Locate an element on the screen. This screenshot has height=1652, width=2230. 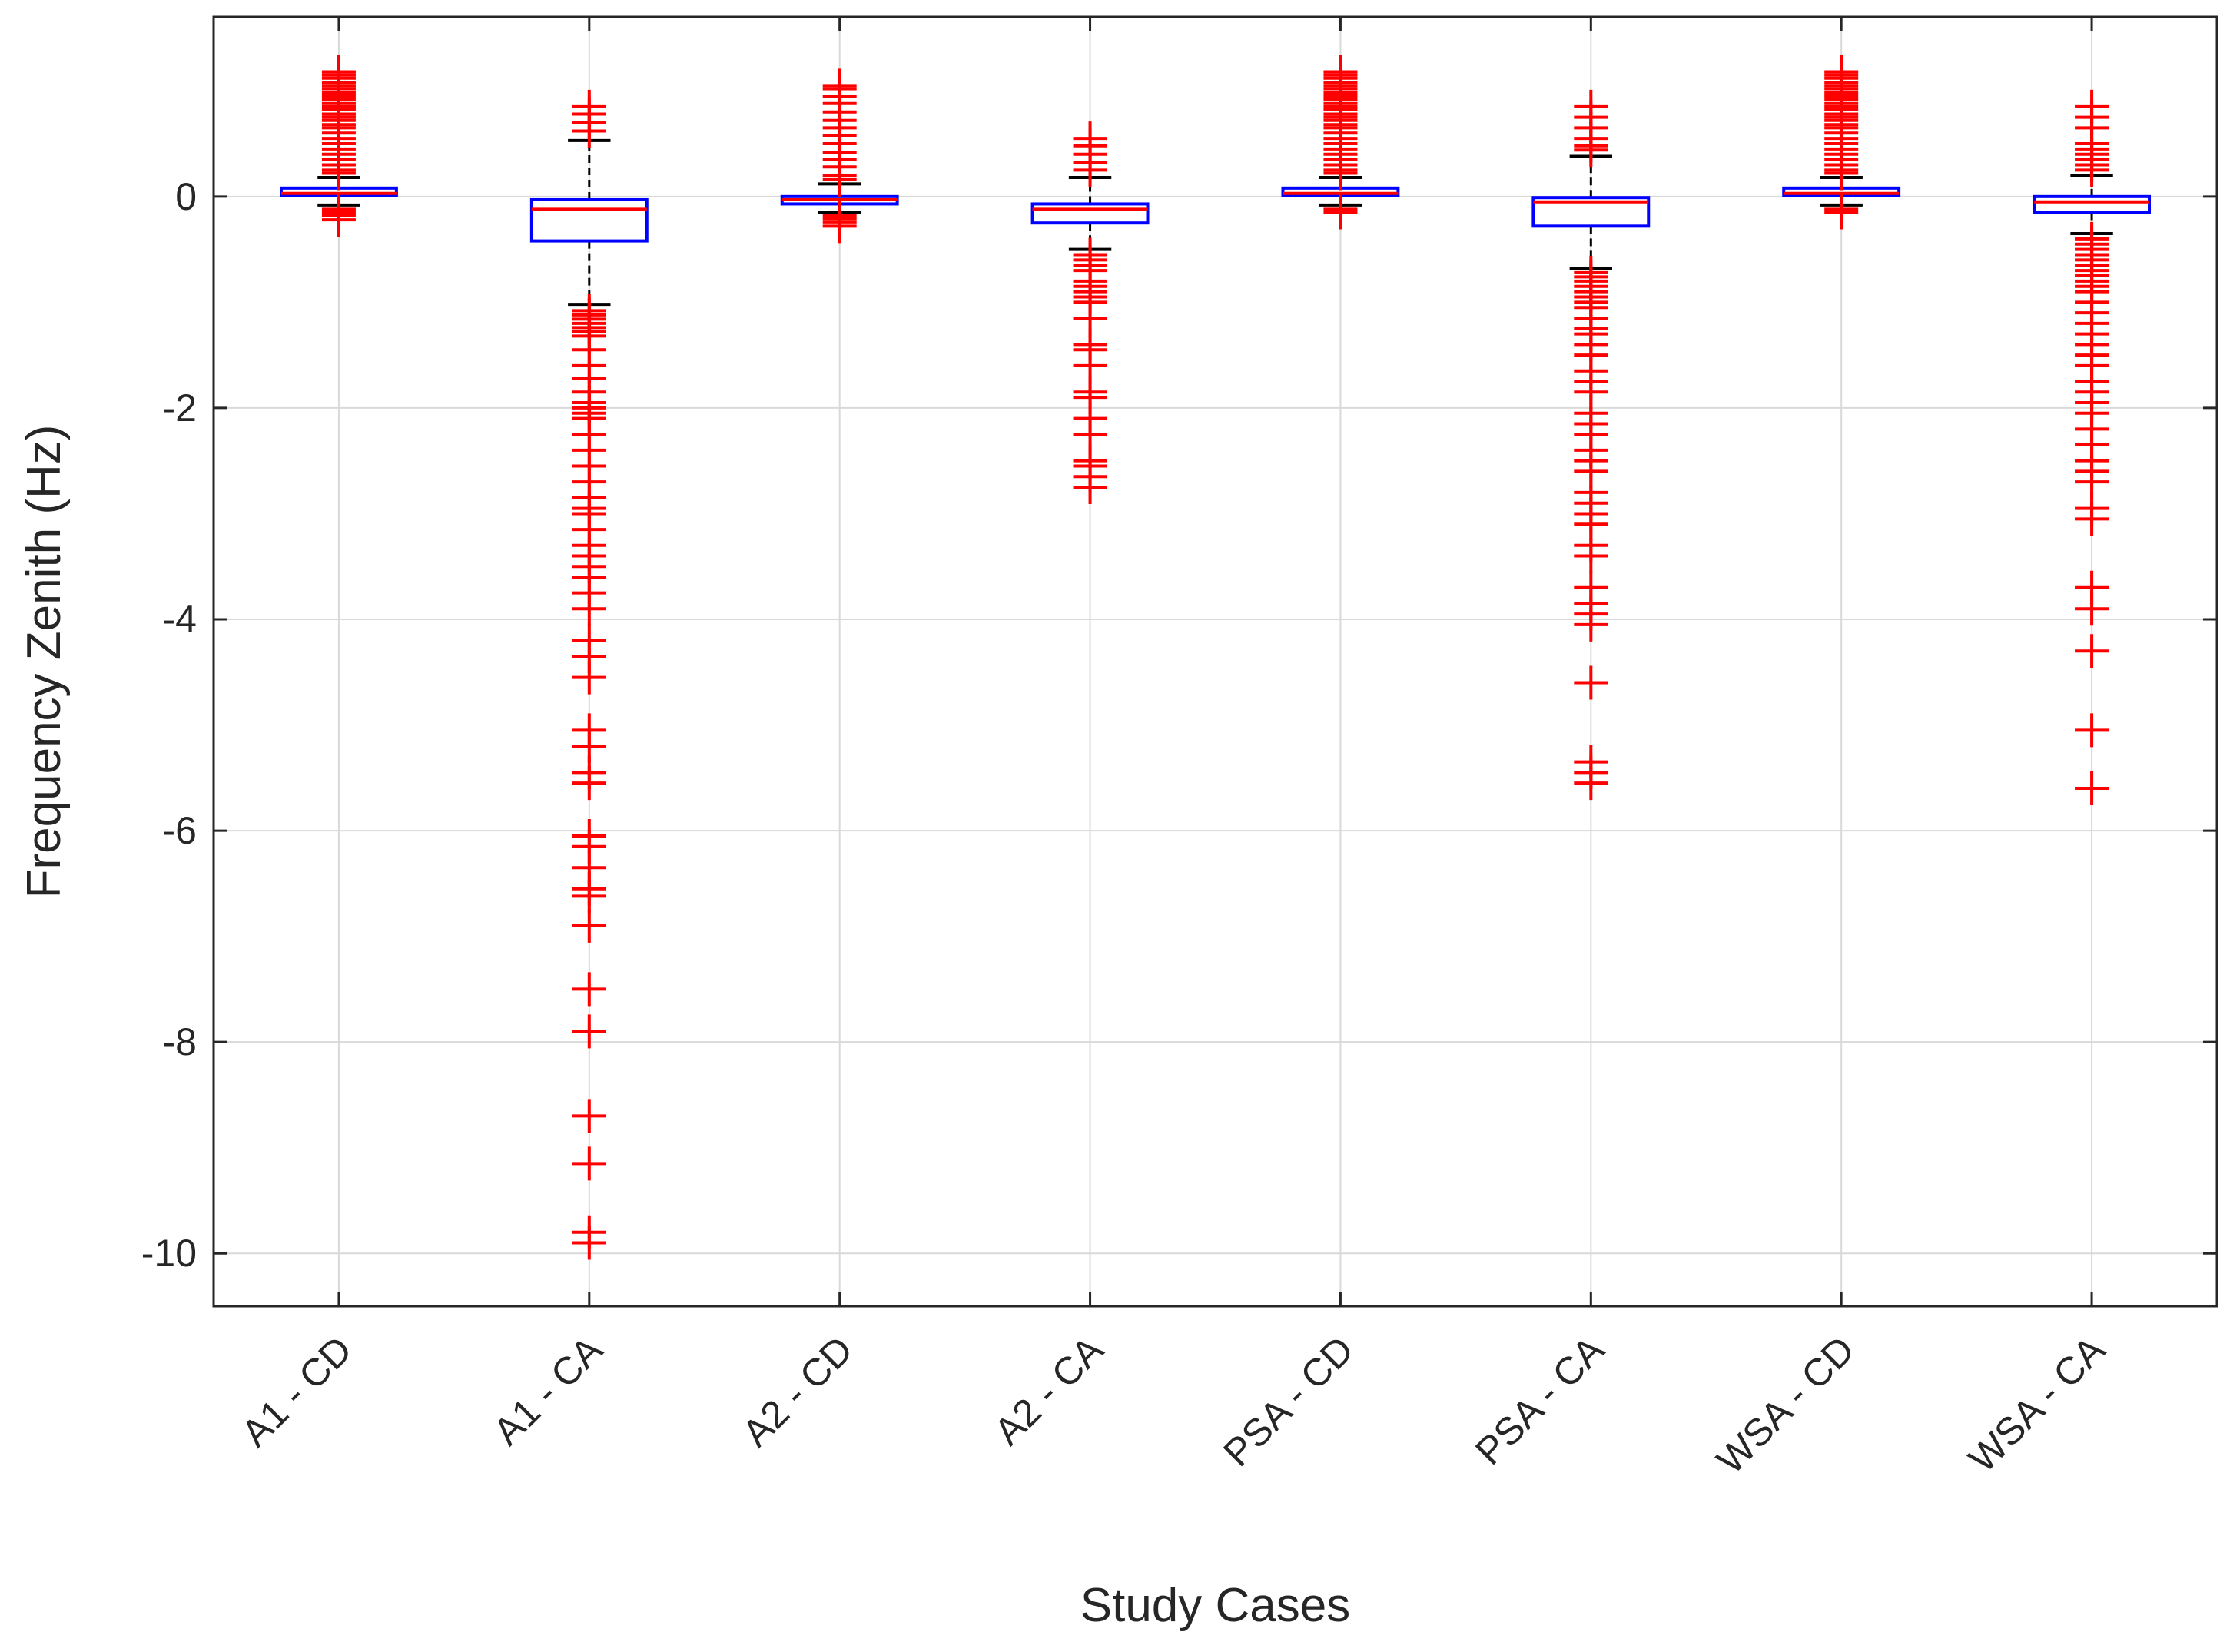
y-tick-label: 0 is located at coordinates (186, 196).